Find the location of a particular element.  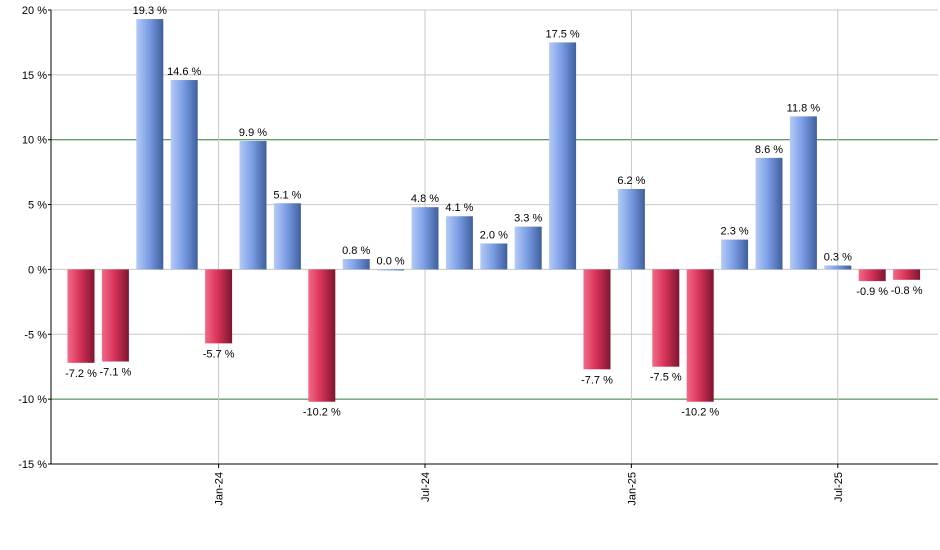

y-tick-label: 5 % is located at coordinates (37, 206).